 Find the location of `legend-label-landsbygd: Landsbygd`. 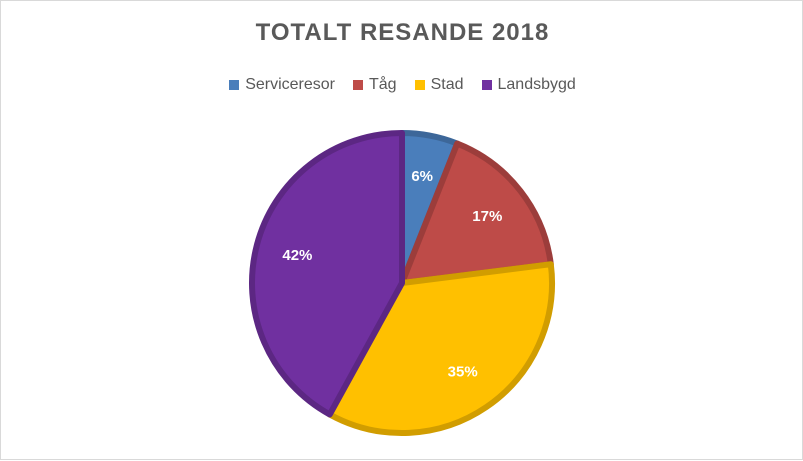

legend-label-landsbygd: Landsbygd is located at coordinates (536, 84).